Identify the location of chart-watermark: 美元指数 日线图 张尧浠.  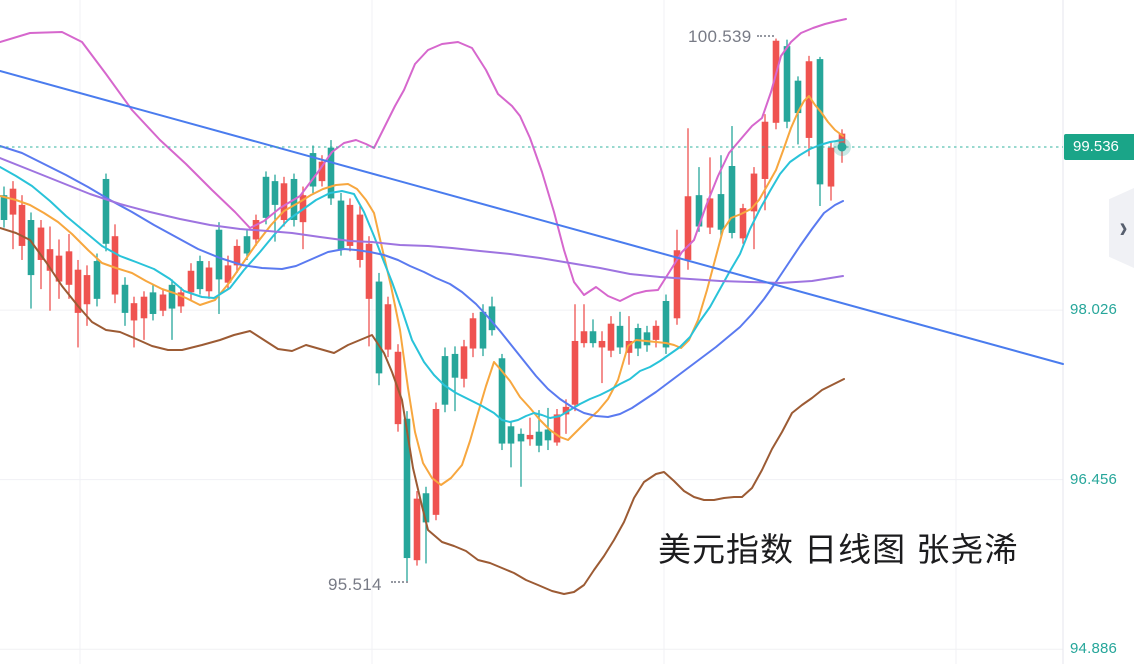
(838, 549).